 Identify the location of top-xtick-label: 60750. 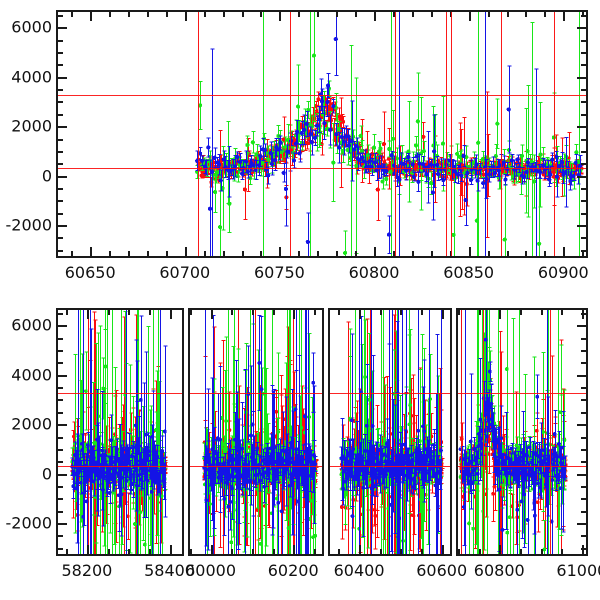
(279, 272).